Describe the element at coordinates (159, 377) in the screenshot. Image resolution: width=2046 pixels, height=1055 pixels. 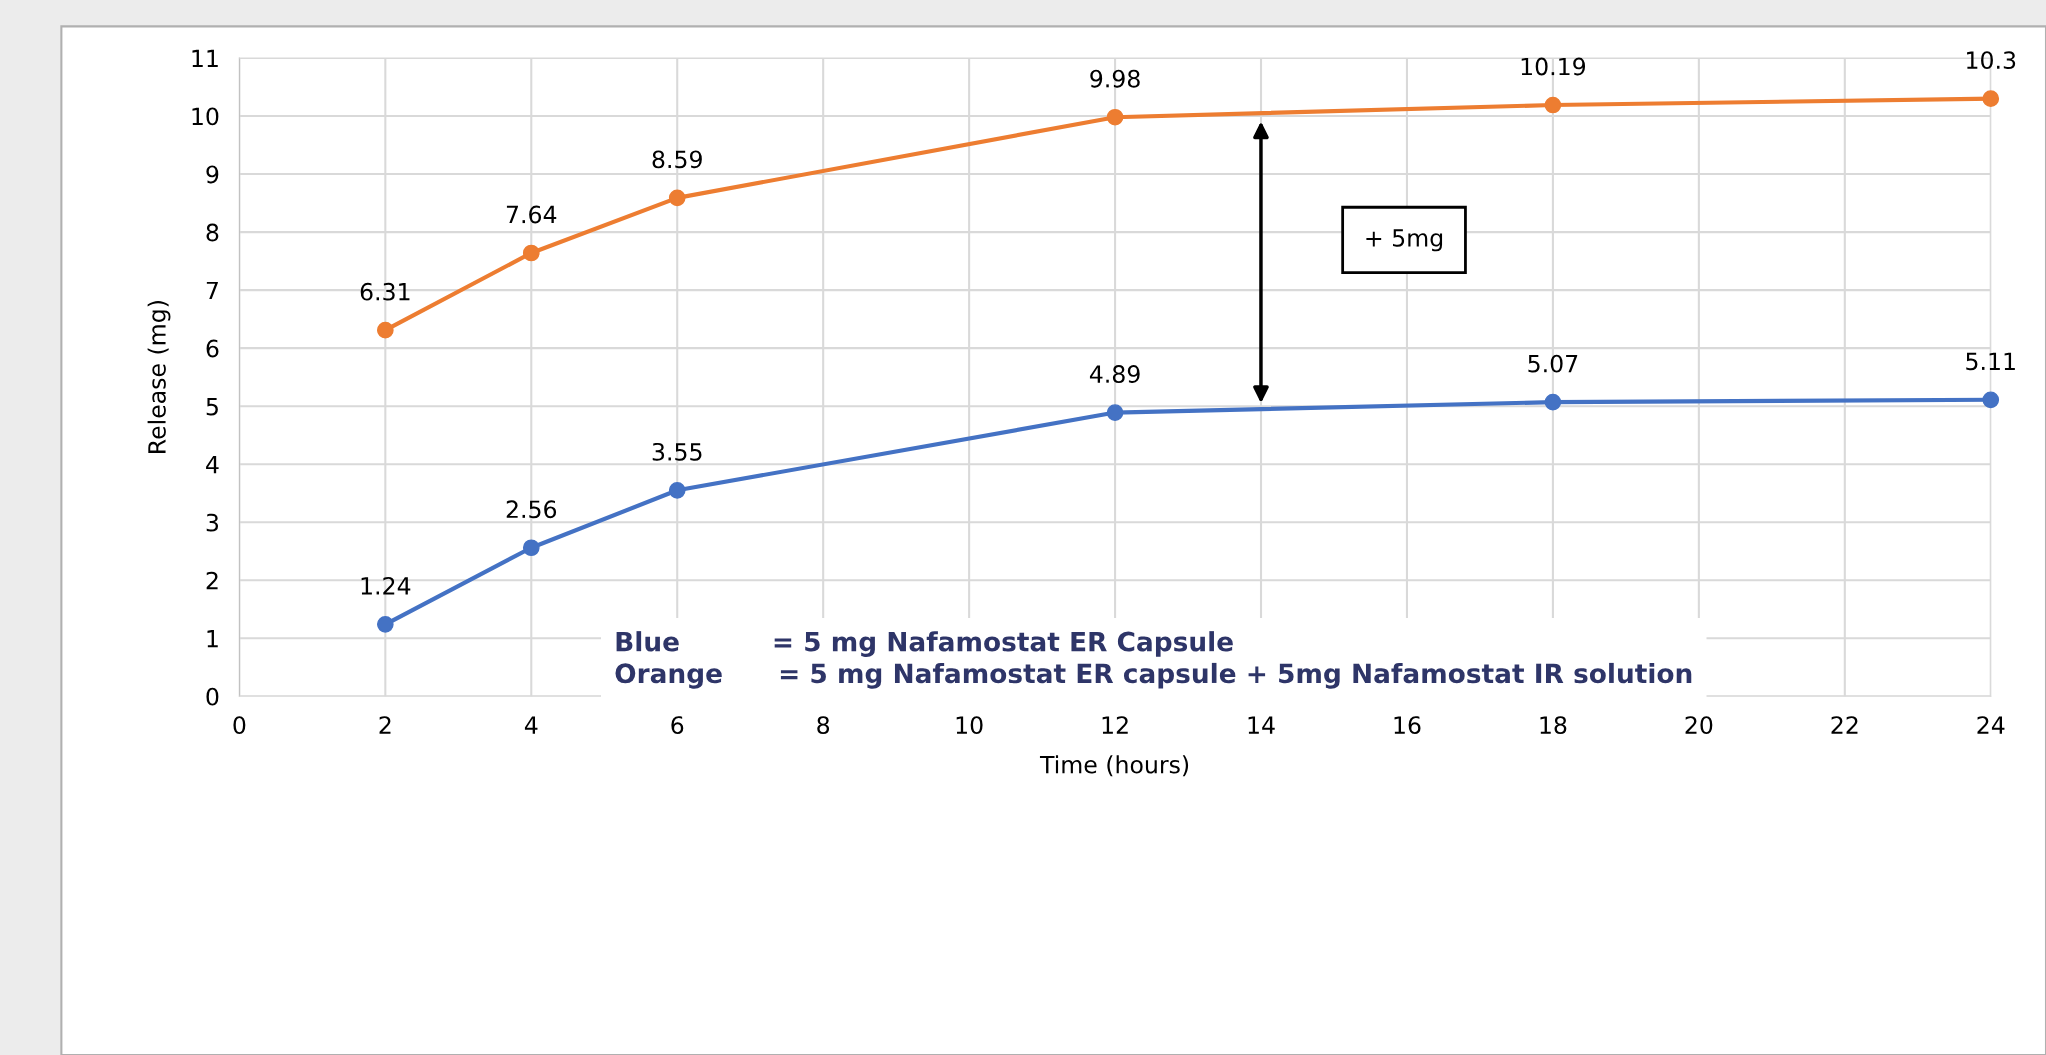
I see `y-axis-title: Release (mg)` at that location.